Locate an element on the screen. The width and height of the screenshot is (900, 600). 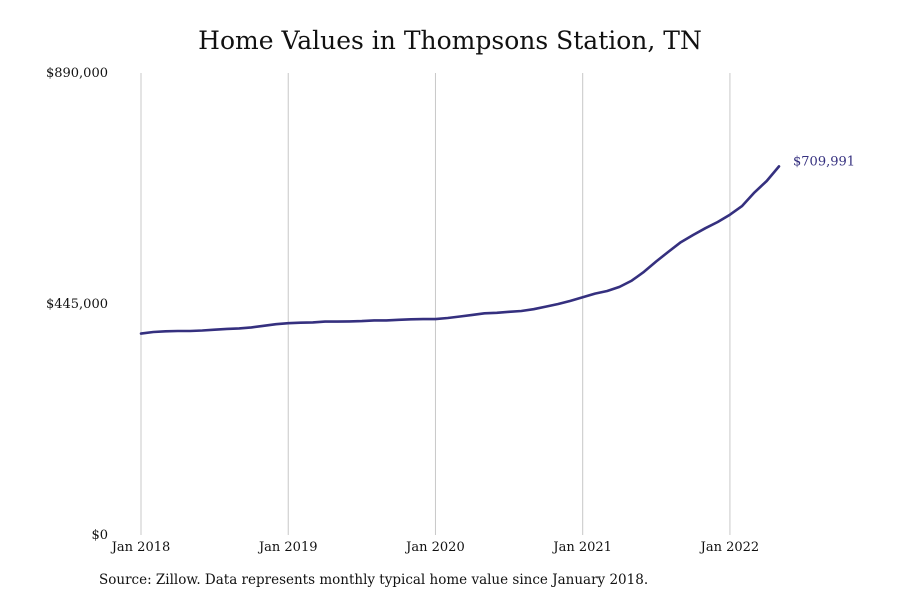
x-axis-tick-labels: Jan 2018 Jan 2019 Jan 2020 Jan 2021 Jan 2022 is located at coordinates (434, 547).